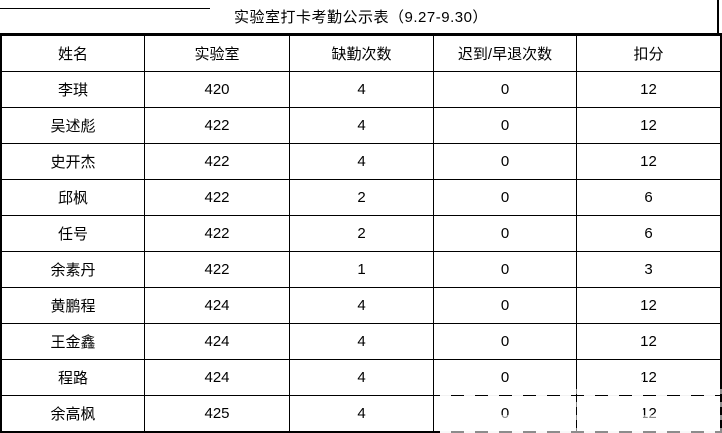  What do you see at coordinates (718, 18) in the screenshot?
I see `title-band-right-border` at bounding box center [718, 18].